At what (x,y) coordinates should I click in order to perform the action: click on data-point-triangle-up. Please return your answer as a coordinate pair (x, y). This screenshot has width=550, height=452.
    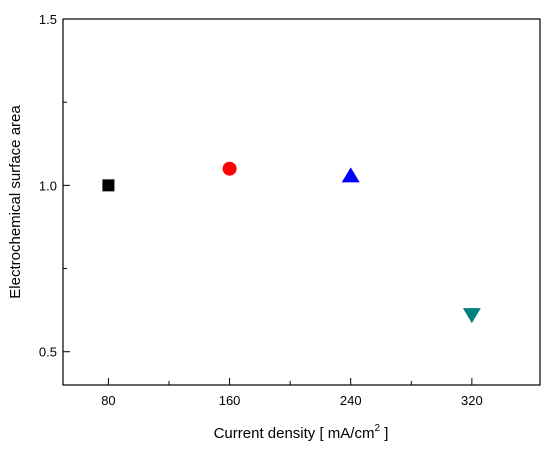
    Looking at the image, I should click on (350, 175).